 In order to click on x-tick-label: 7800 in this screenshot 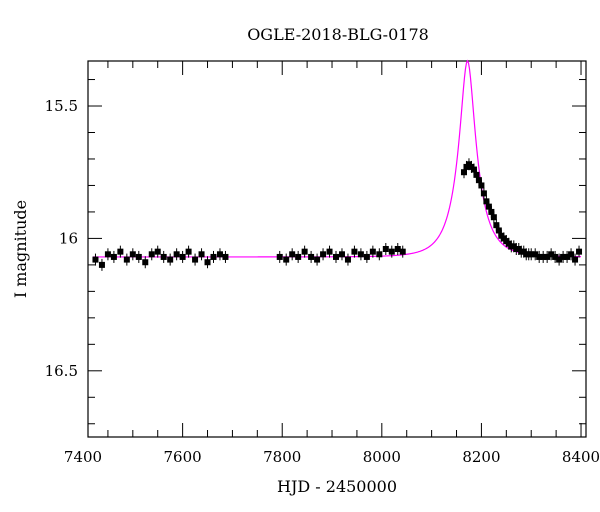, I will do `click(282, 457)`.